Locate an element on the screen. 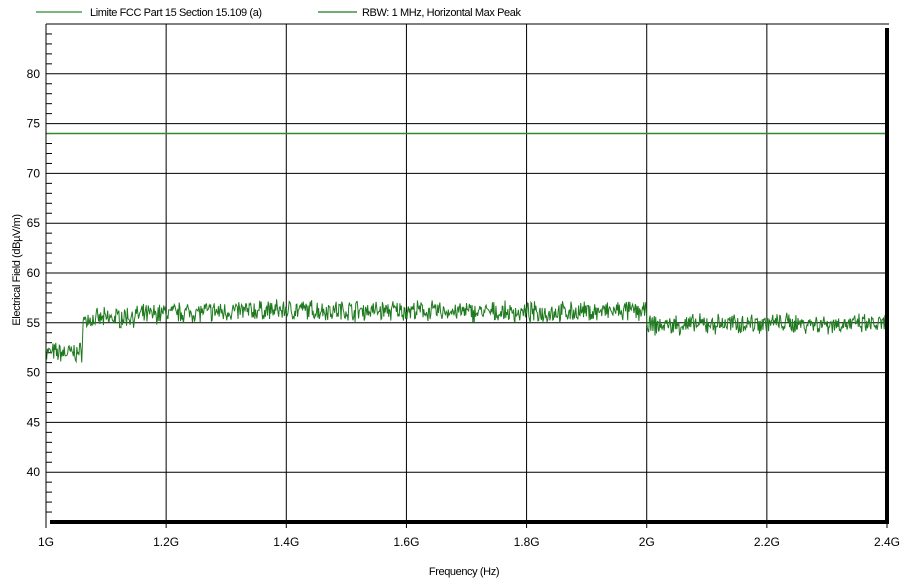 This screenshot has height=582, width=900. x-tick-label: 2.4G is located at coordinates (887, 542).